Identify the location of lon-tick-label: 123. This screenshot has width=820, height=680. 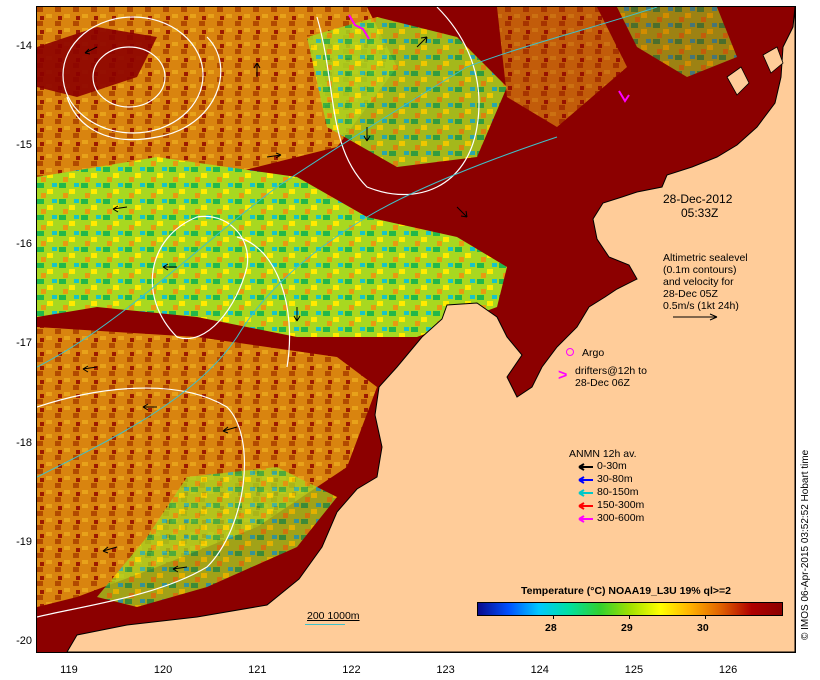
(445, 670).